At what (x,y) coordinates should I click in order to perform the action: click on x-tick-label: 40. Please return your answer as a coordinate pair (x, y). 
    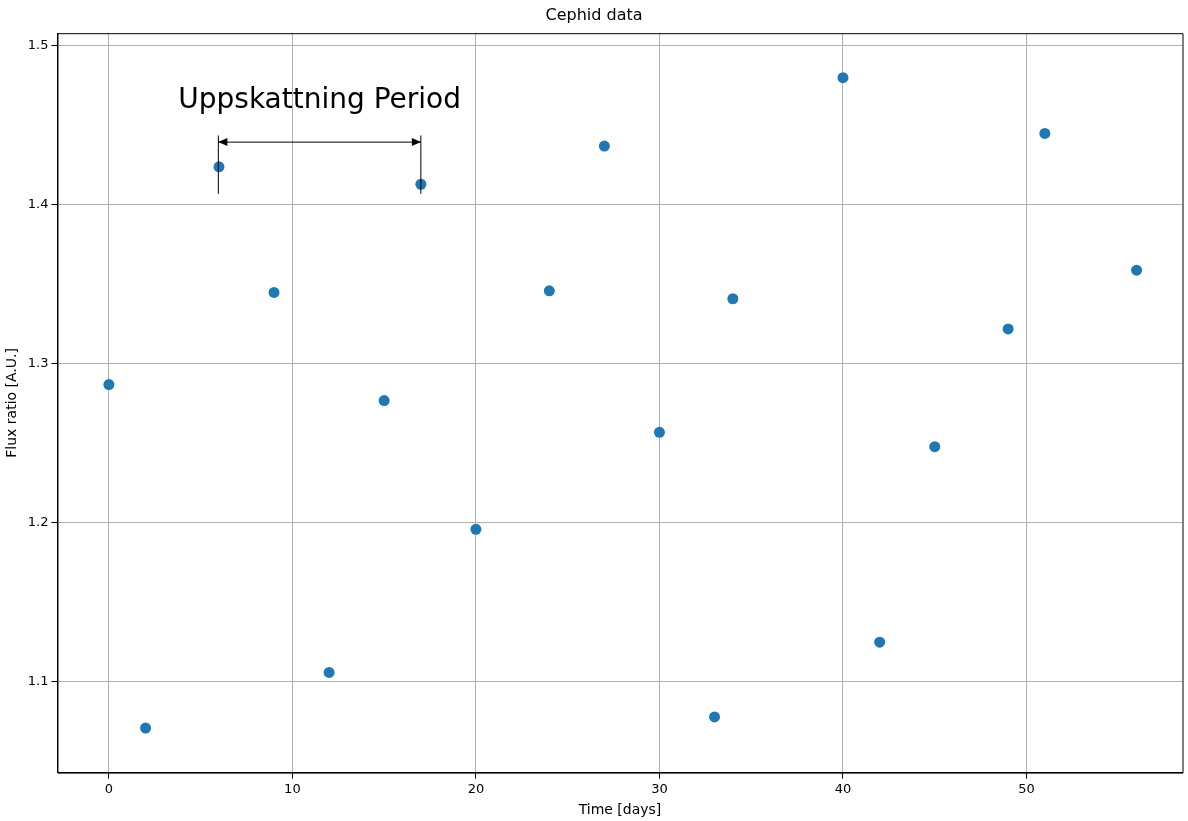
    Looking at the image, I should click on (843, 788).